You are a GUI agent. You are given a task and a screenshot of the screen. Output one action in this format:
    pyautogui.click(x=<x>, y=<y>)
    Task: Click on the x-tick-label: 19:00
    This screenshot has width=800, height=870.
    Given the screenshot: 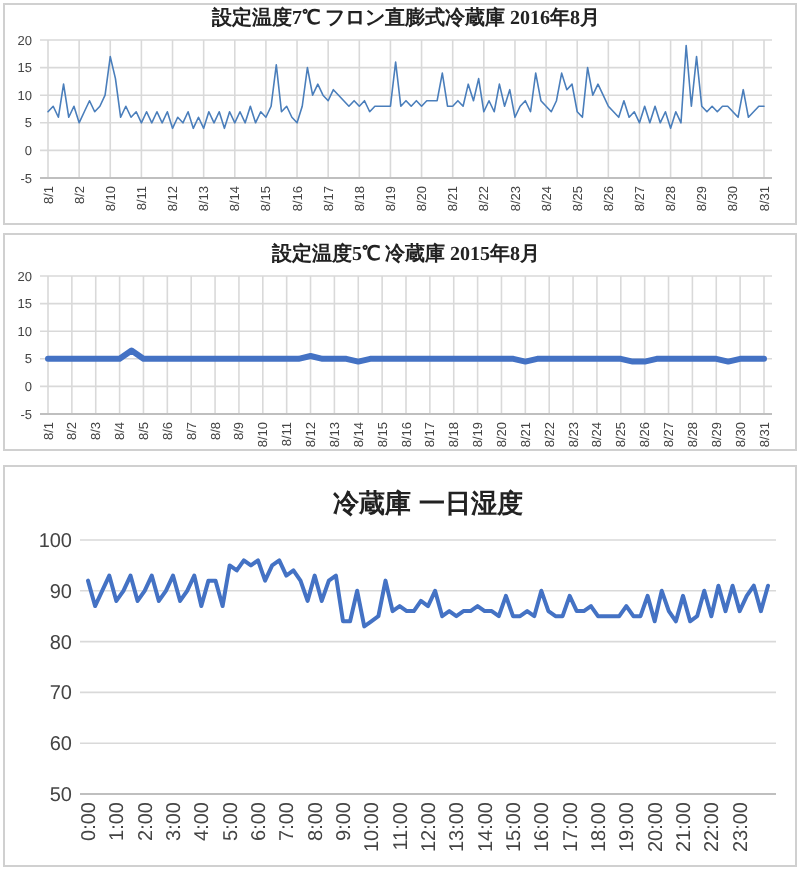 What is the action you would take?
    pyautogui.click(x=628, y=827)
    